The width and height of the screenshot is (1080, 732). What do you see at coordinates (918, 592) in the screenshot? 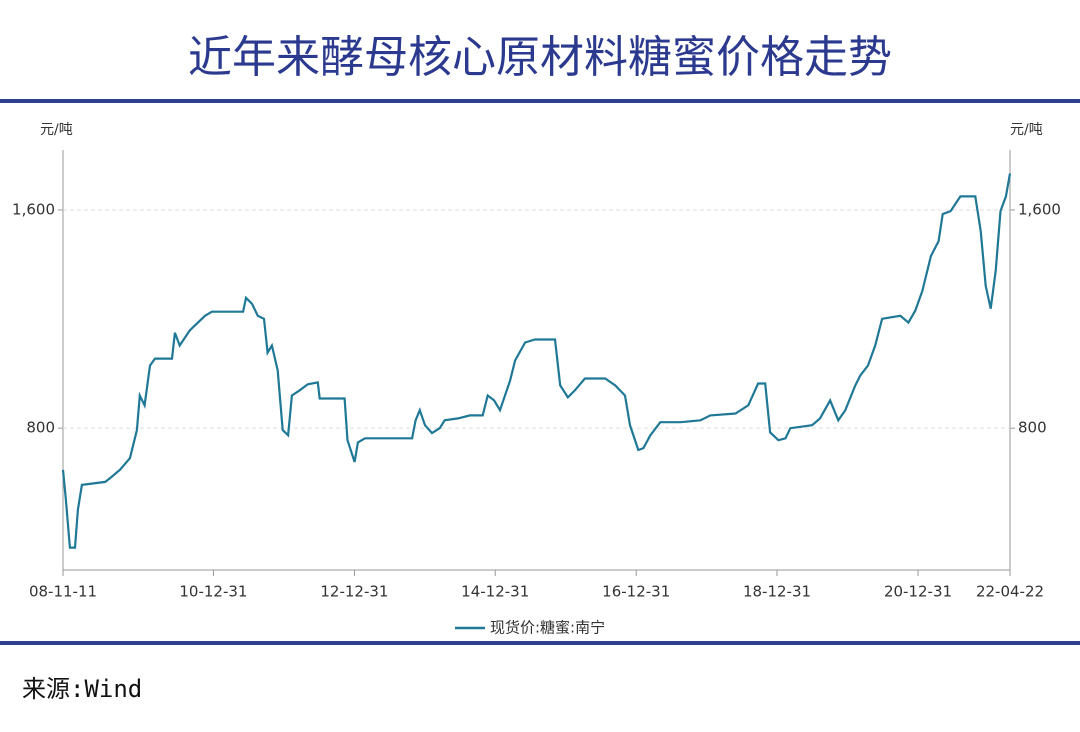
I see `x-tick-label: 20-12-31` at bounding box center [918, 592].